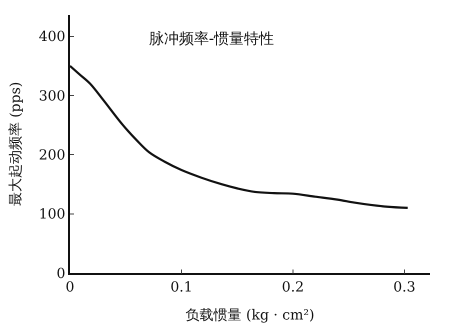 Image resolution: width=470 pixels, height=332 pixels. What do you see at coordinates (61, 274) in the screenshot?
I see `y-tick-label: 0` at bounding box center [61, 274].